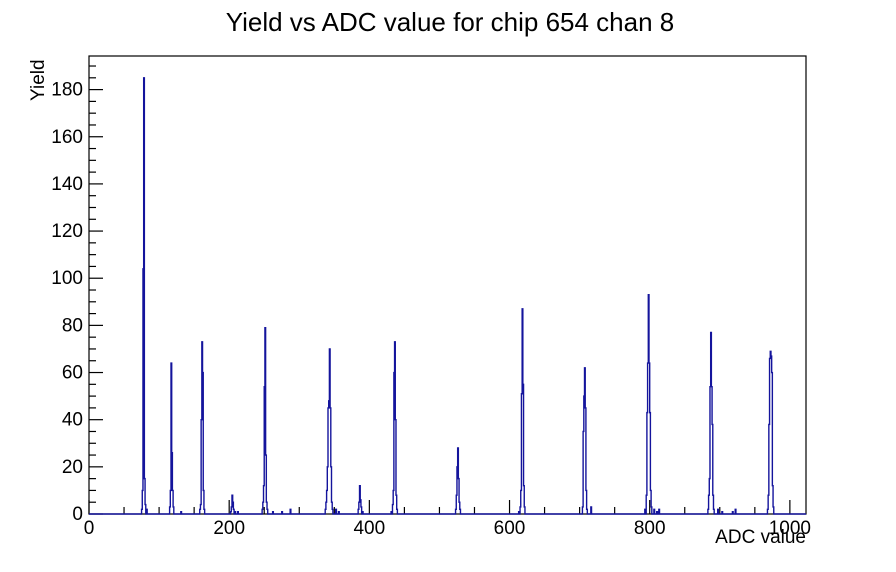  Describe the element at coordinates (77, 514) in the screenshot. I see `y-tick-label: 0` at that location.